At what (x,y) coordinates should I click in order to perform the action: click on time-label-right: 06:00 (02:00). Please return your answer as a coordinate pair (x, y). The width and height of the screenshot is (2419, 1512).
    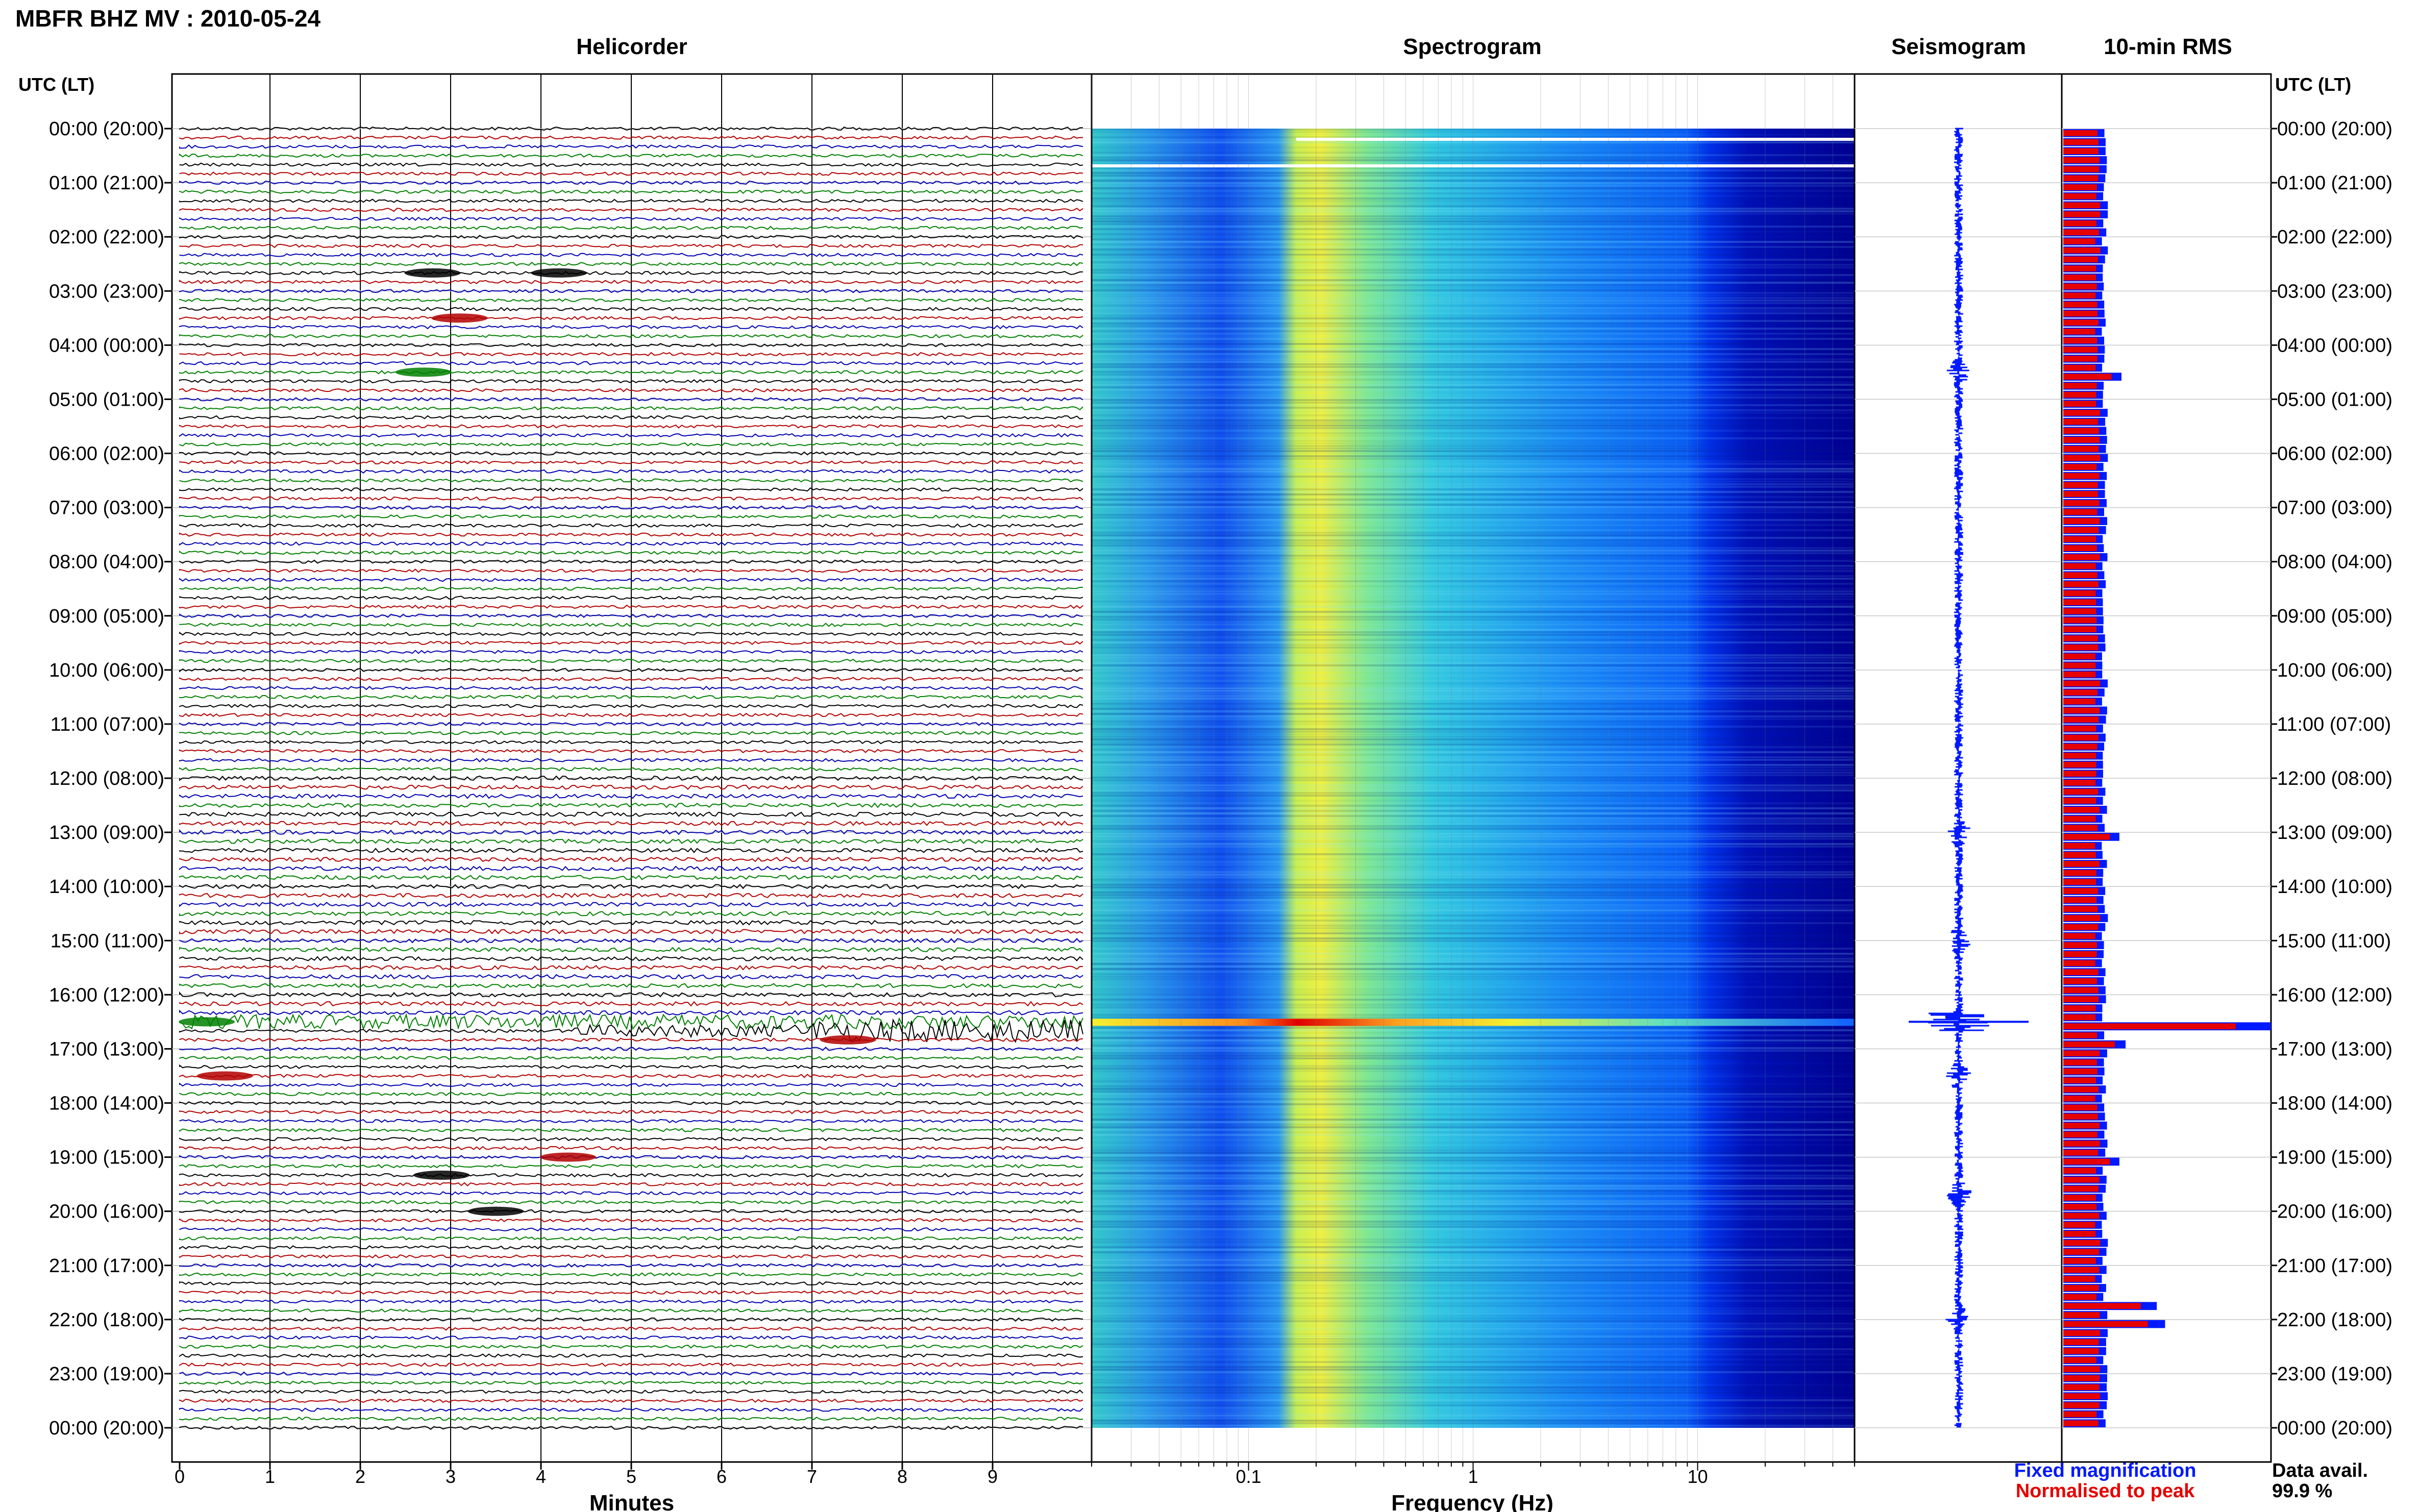
    Looking at the image, I should click on (2334, 454).